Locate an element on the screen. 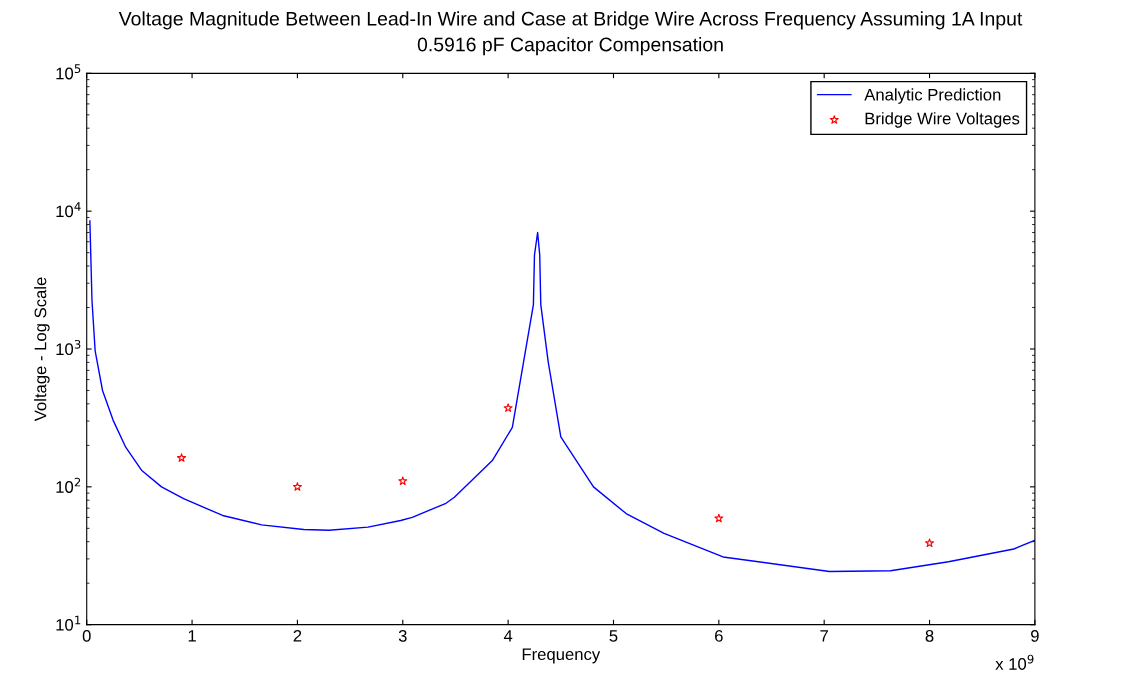 This screenshot has width=1141, height=679. y-tick-label: 10$^{2}$ is located at coordinates (68, 485).